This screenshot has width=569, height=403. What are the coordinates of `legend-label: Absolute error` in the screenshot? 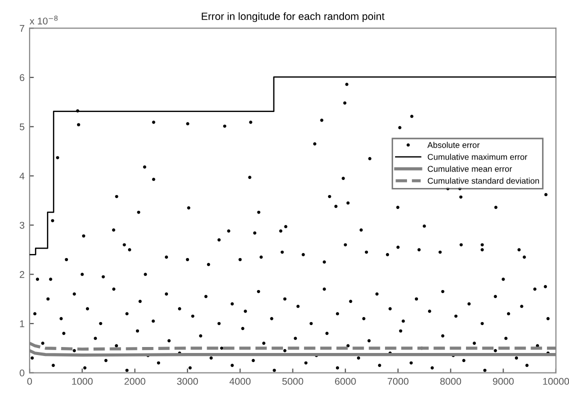 It's located at (453, 145).